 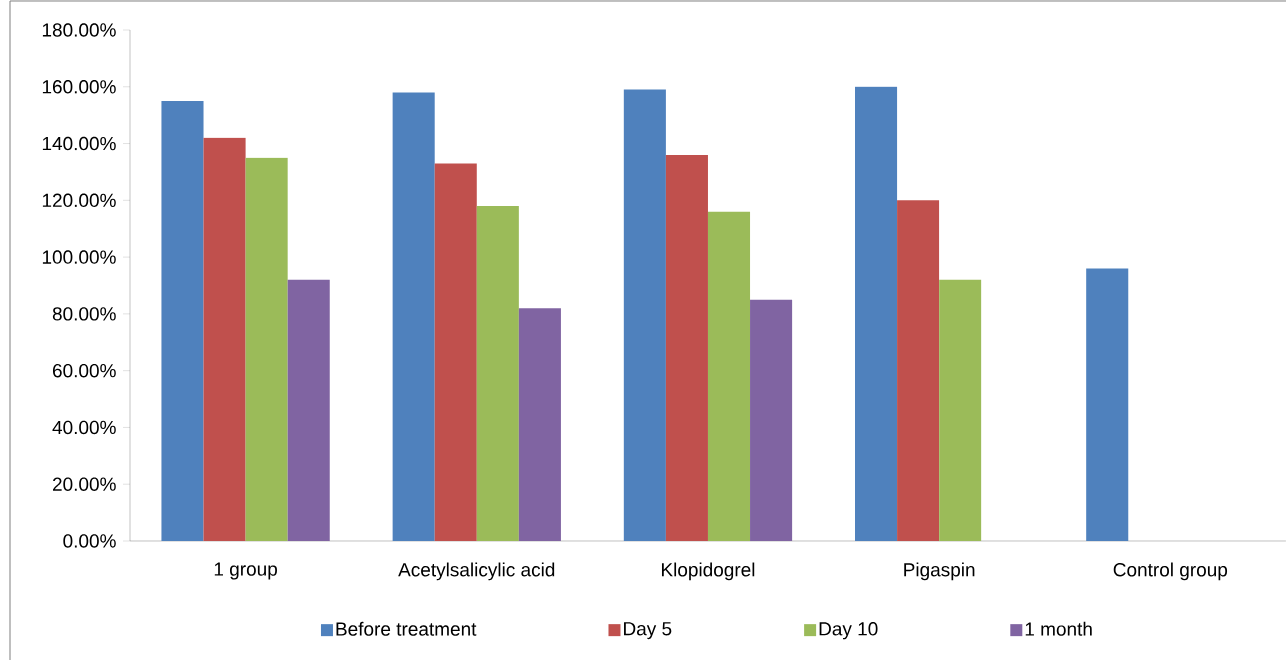 I want to click on legend-label: Before treatment, so click(x=406, y=628).